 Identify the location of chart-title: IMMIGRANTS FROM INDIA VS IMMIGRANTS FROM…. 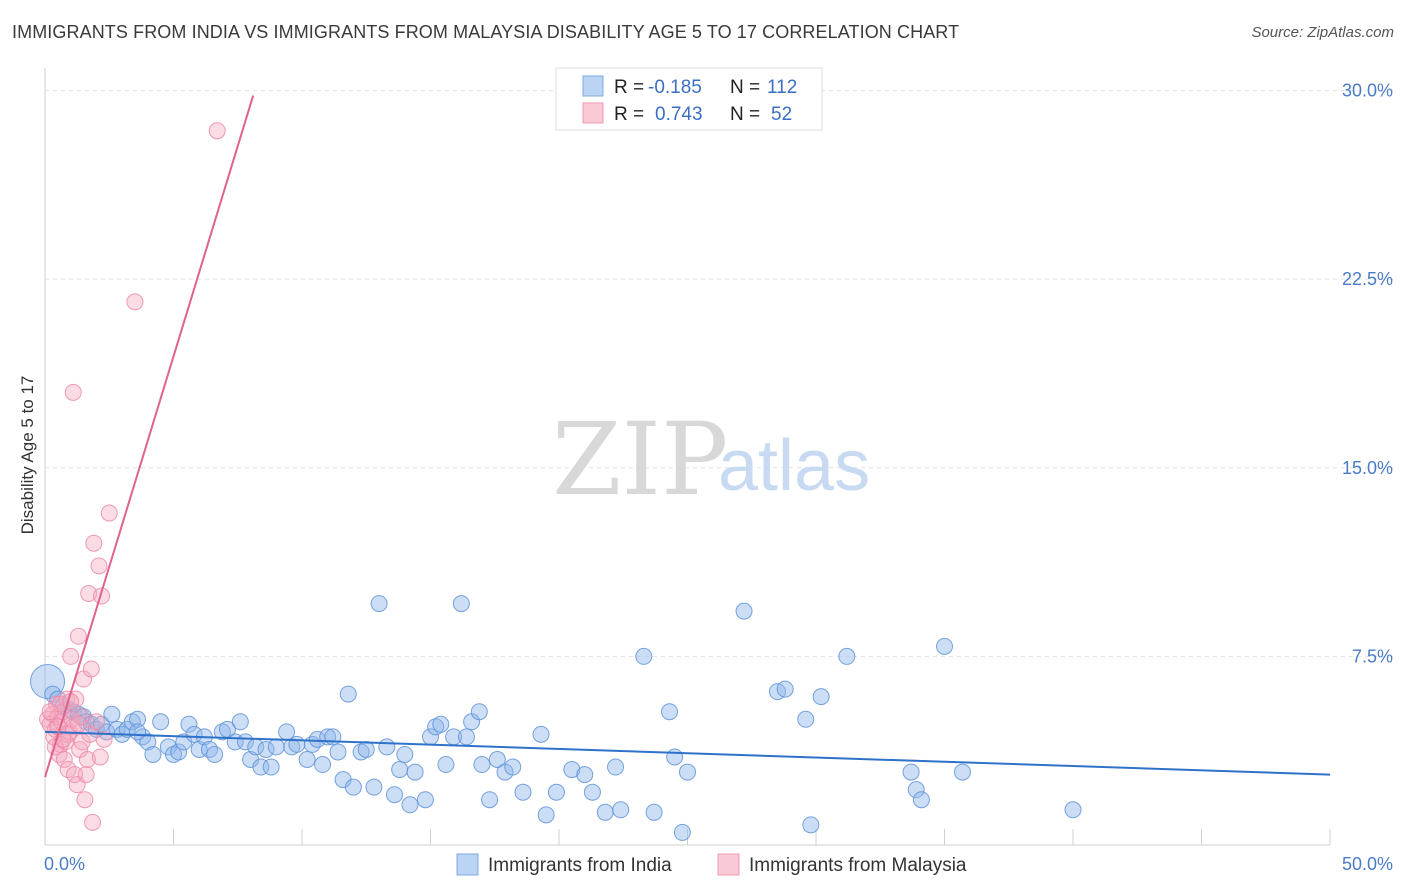
(486, 32).